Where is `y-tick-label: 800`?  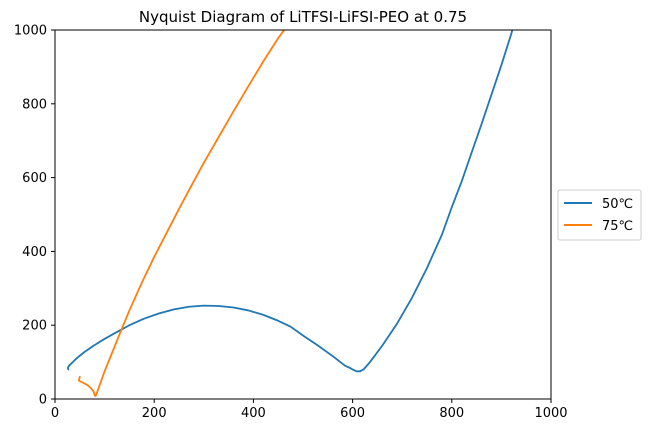
y-tick-label: 800 is located at coordinates (34, 104).